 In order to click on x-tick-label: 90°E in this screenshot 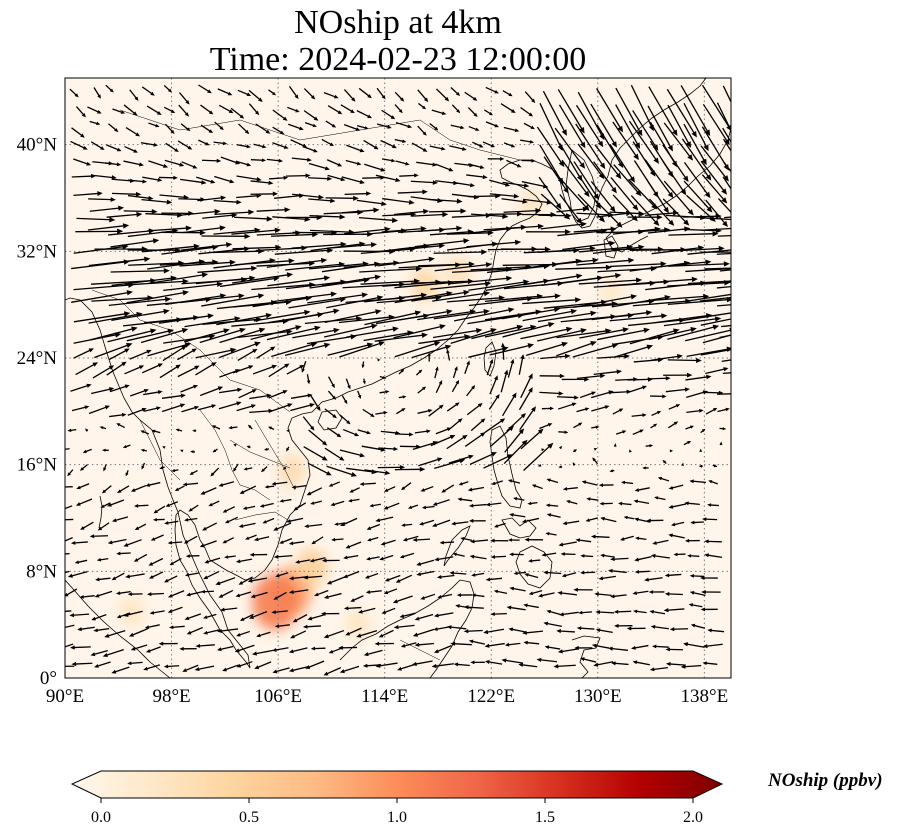, I will do `click(65, 696)`.